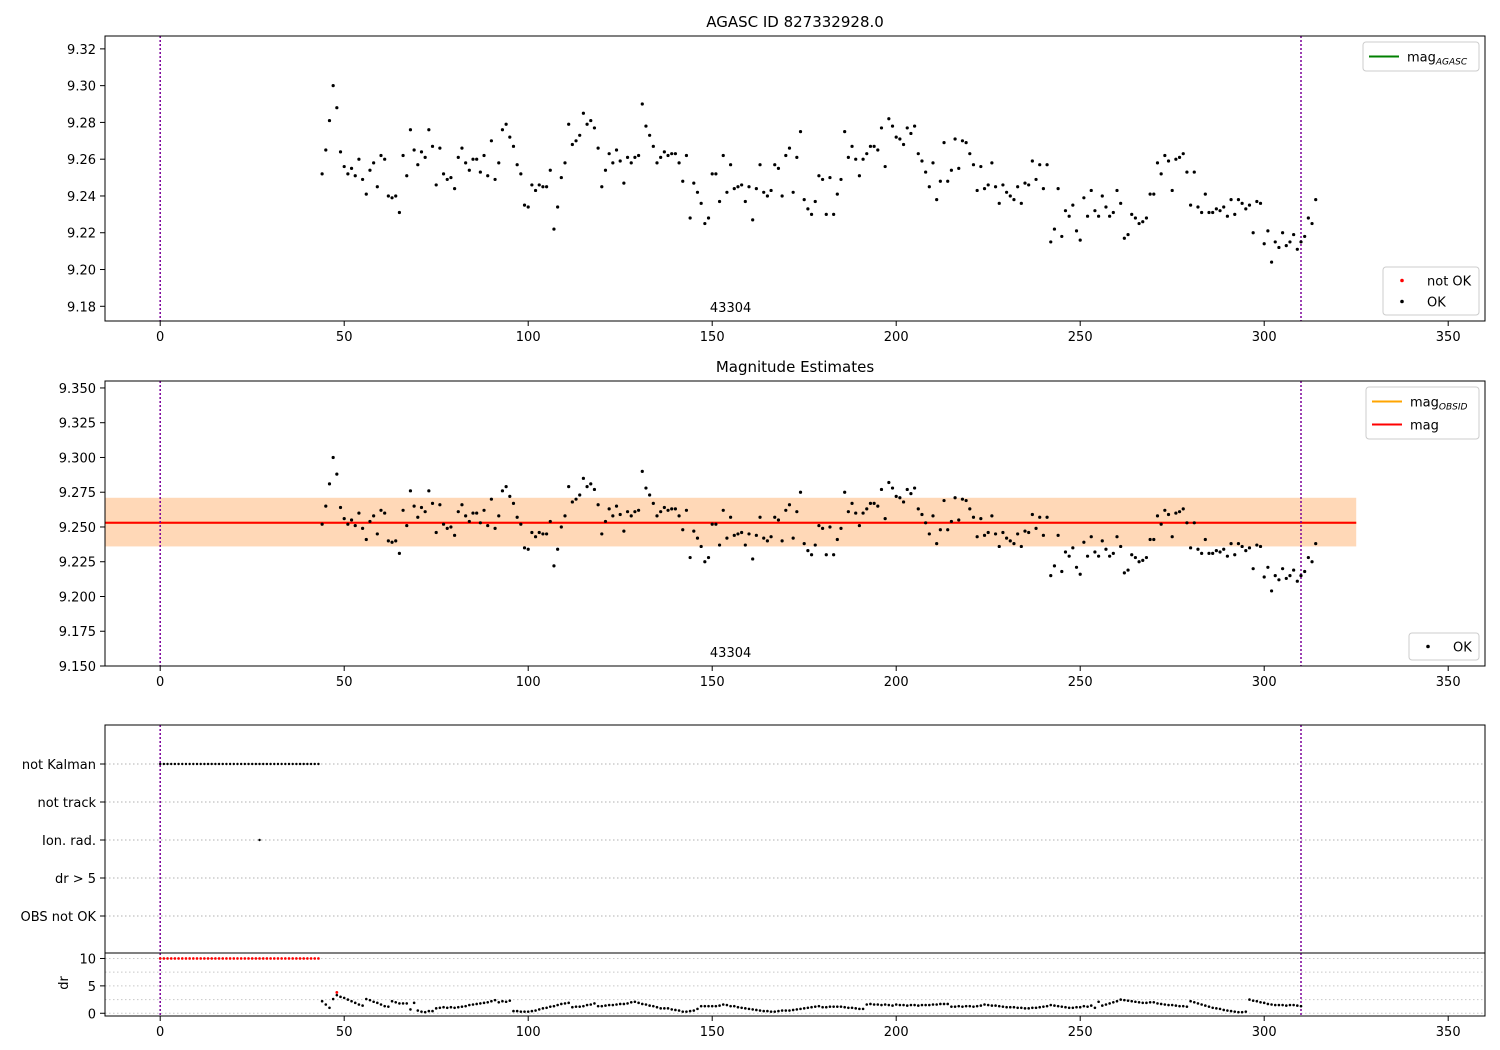 The width and height of the screenshot is (1500, 1050). What do you see at coordinates (59, 765) in the screenshot?
I see `flag-category-label: not Kalman` at bounding box center [59, 765].